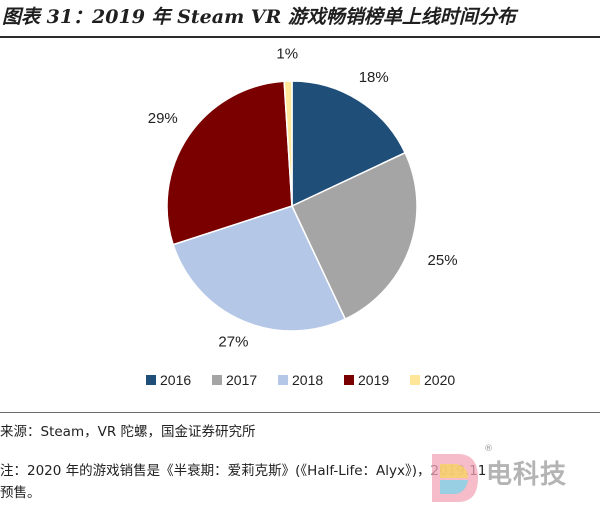 The image size is (600, 513). I want to click on source-note: 来源：Steam，VR 陀螺，国金证券研究所, so click(128, 432).